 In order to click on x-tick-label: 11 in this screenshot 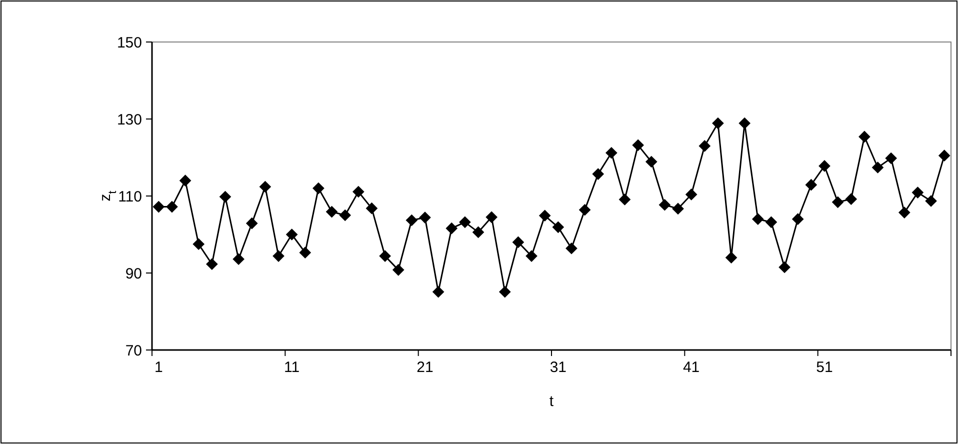, I will do `click(292, 367)`.